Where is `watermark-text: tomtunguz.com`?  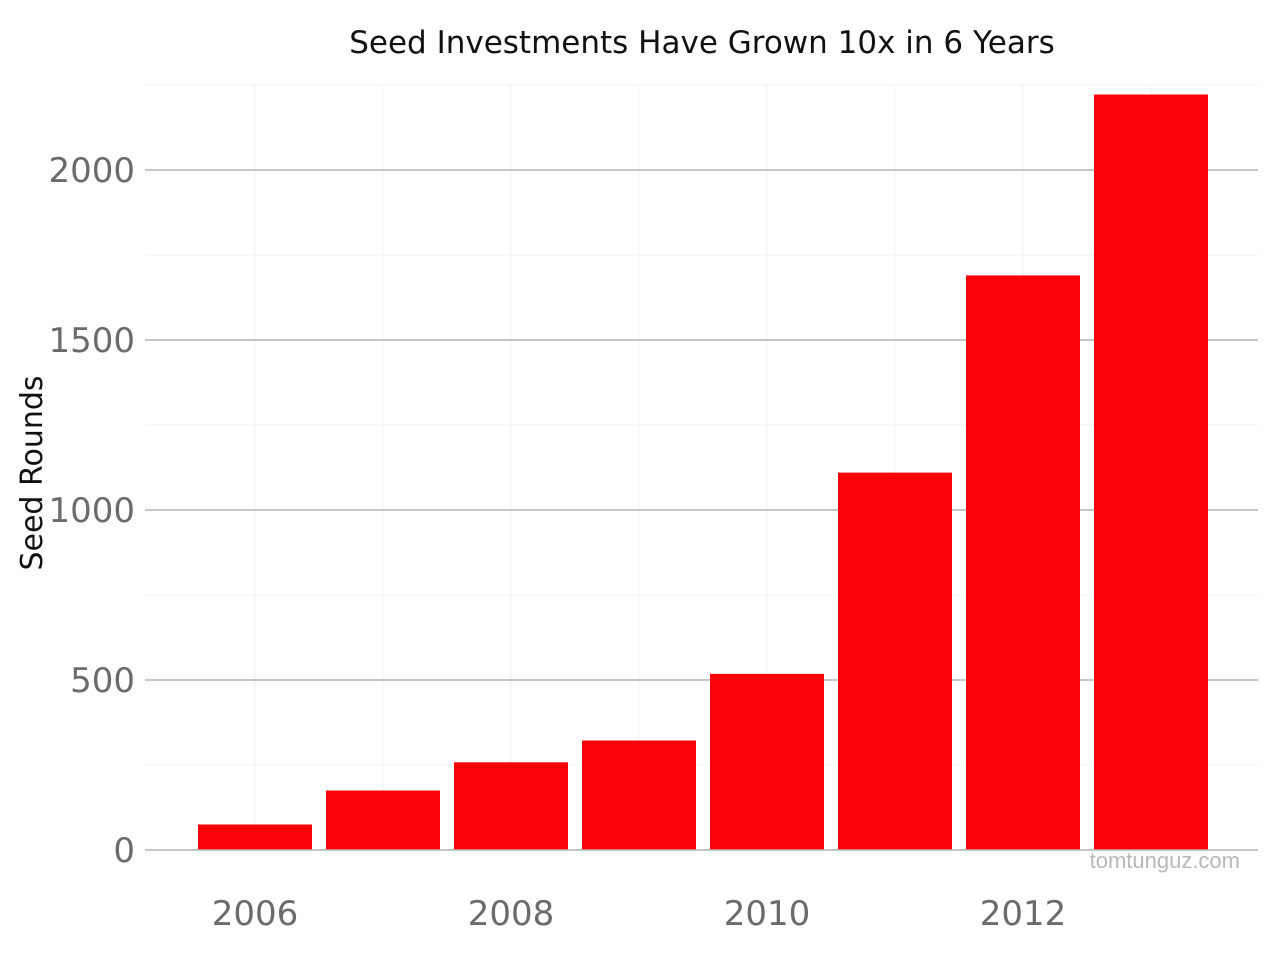
watermark-text: tomtunguz.com is located at coordinates (1165, 860).